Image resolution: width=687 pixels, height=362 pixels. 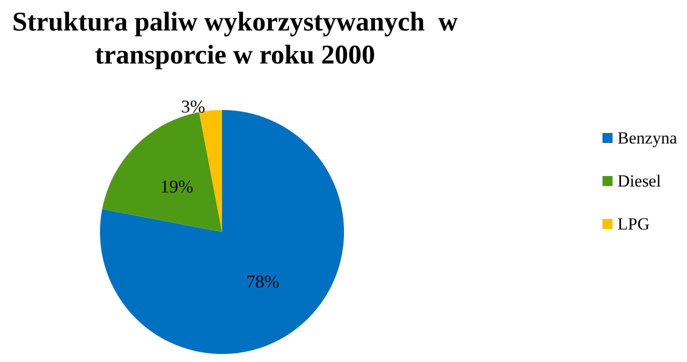 I want to click on chart-title: Struktura paliw wykorzystywanych w transporcie w roku 2000, so click(x=235, y=38).